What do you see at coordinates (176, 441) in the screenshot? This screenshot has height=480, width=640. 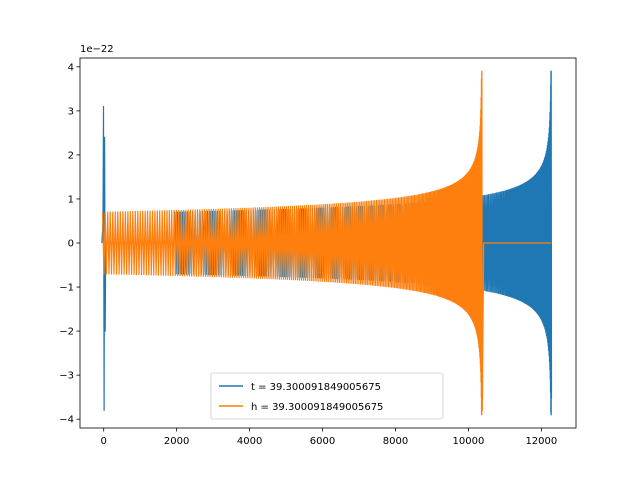 I see `x-tick-label: 2000` at bounding box center [176, 441].